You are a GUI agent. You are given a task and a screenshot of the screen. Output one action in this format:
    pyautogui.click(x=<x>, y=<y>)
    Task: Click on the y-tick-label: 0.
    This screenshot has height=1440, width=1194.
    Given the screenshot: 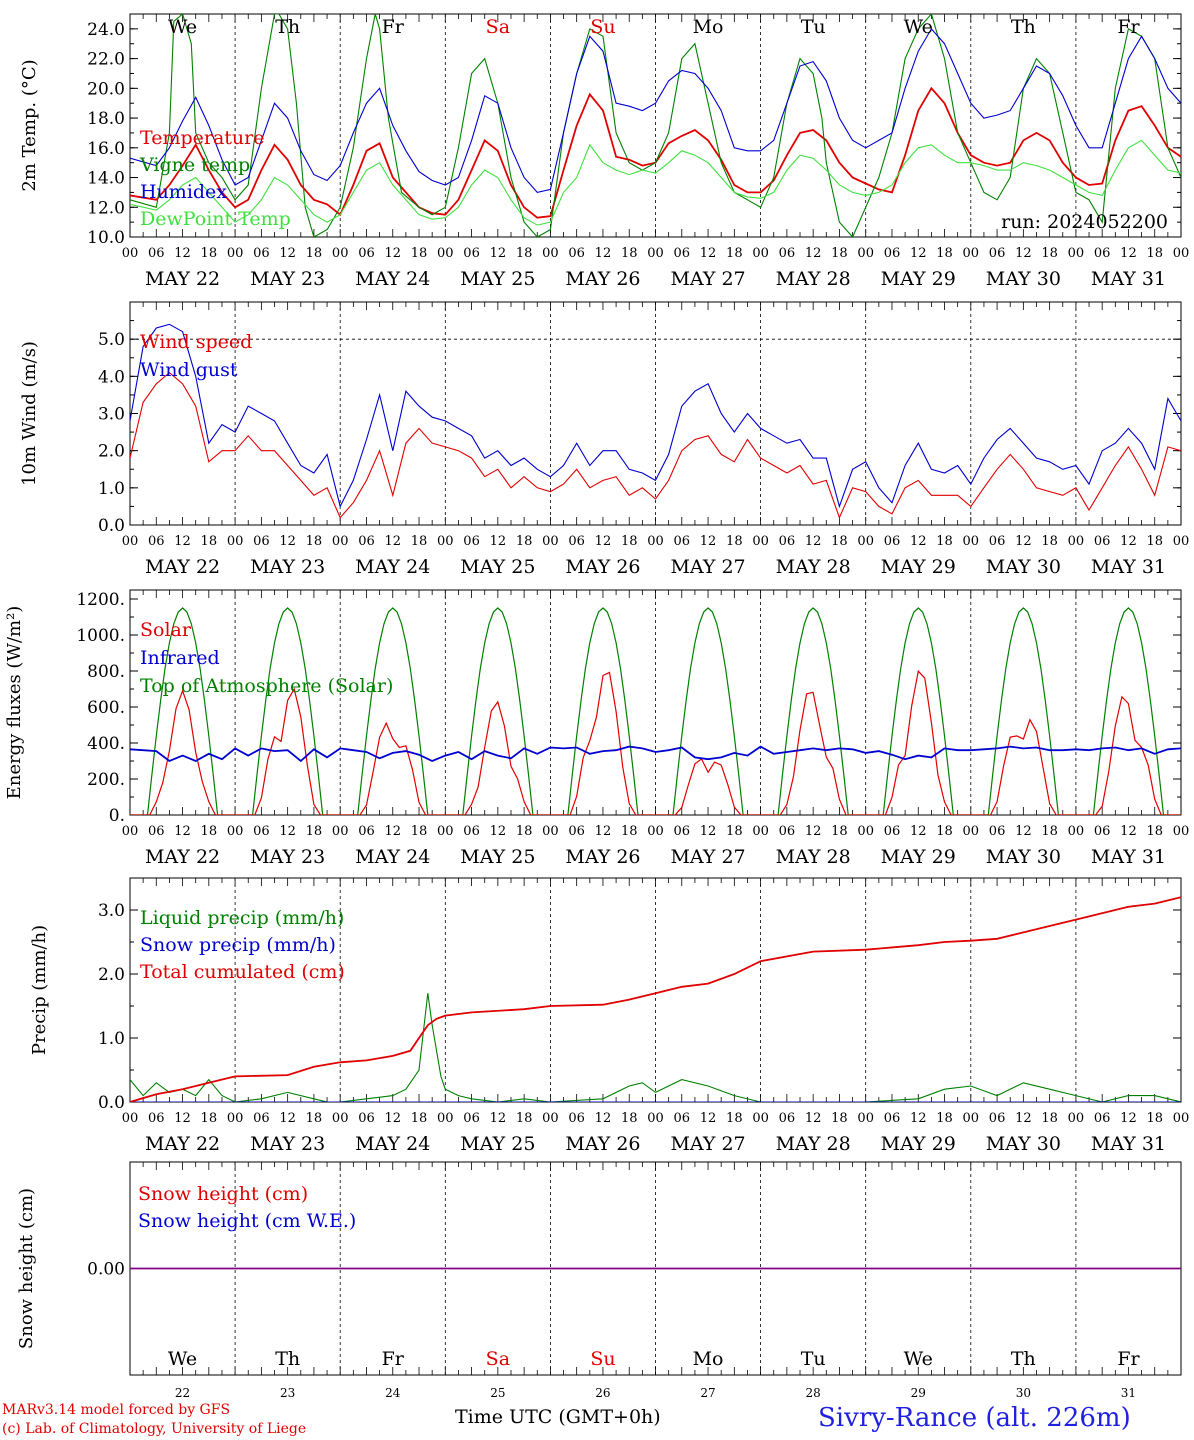 What is the action you would take?
    pyautogui.click(x=117, y=816)
    